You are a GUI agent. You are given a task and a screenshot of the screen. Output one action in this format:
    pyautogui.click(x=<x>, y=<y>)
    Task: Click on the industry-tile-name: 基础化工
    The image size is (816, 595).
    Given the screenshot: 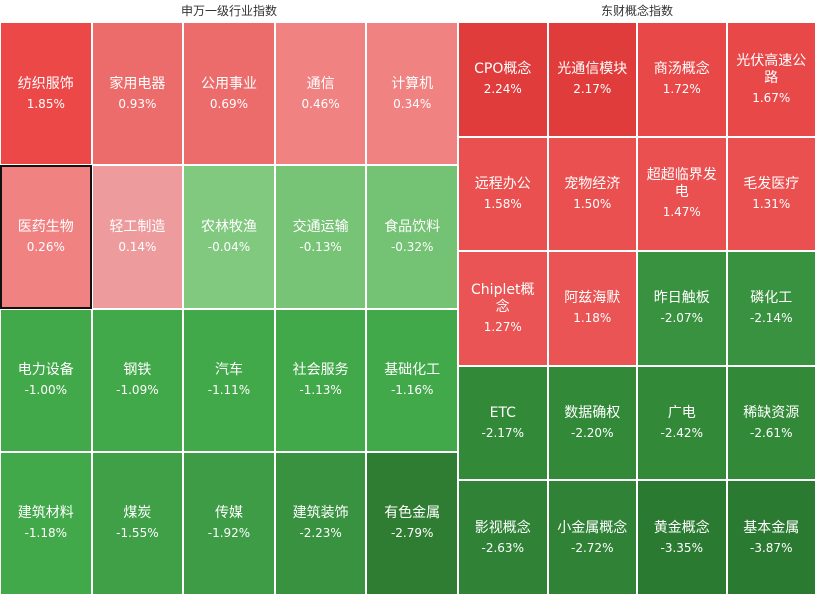 What is the action you would take?
    pyautogui.click(x=412, y=370)
    